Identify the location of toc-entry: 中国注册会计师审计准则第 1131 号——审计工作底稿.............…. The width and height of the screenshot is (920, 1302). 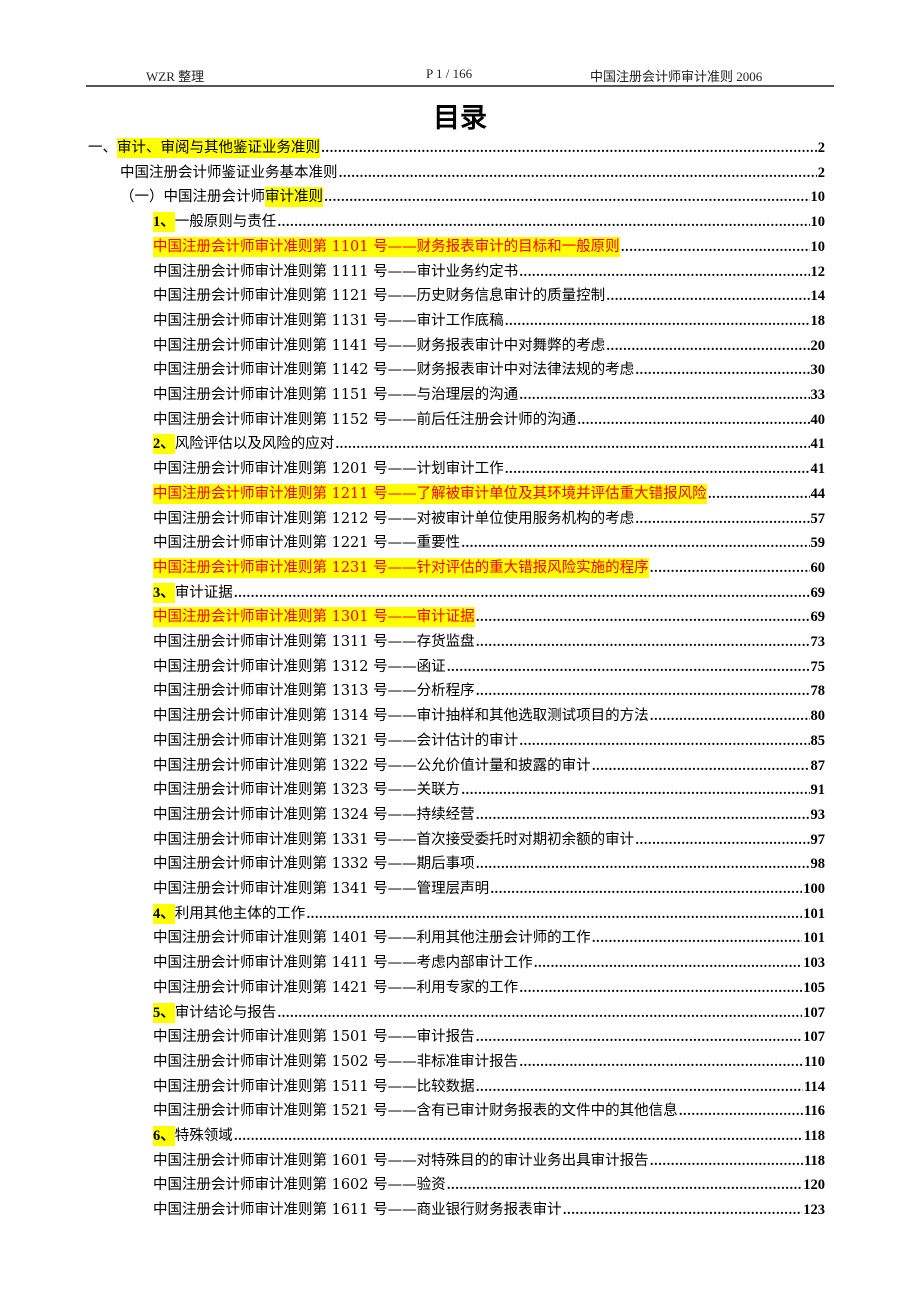
(489, 320).